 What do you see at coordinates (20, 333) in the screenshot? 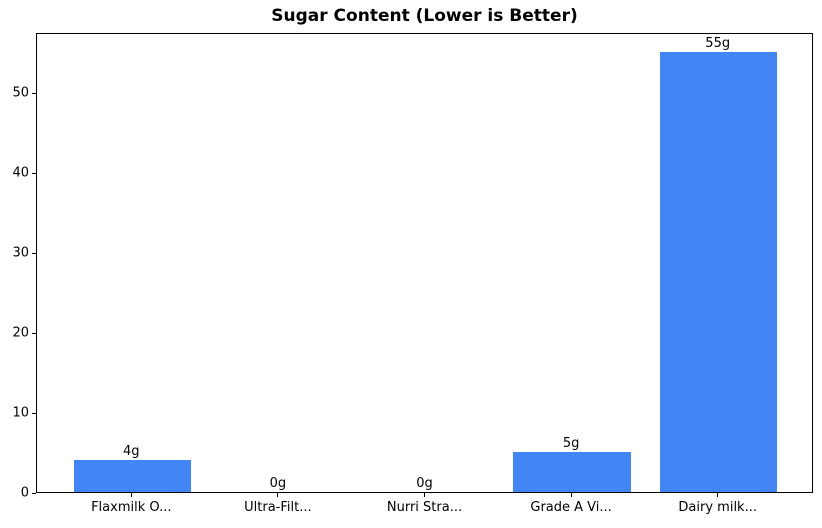
I see `y-tick-label: 20` at bounding box center [20, 333].